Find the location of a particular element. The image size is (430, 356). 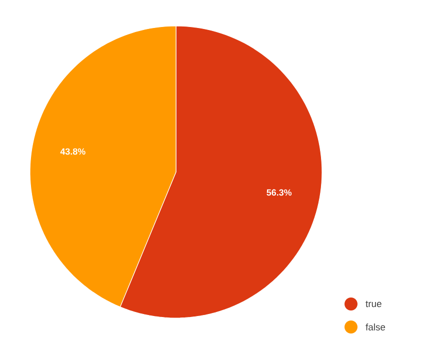

data-label: 56.3% is located at coordinates (279, 192).